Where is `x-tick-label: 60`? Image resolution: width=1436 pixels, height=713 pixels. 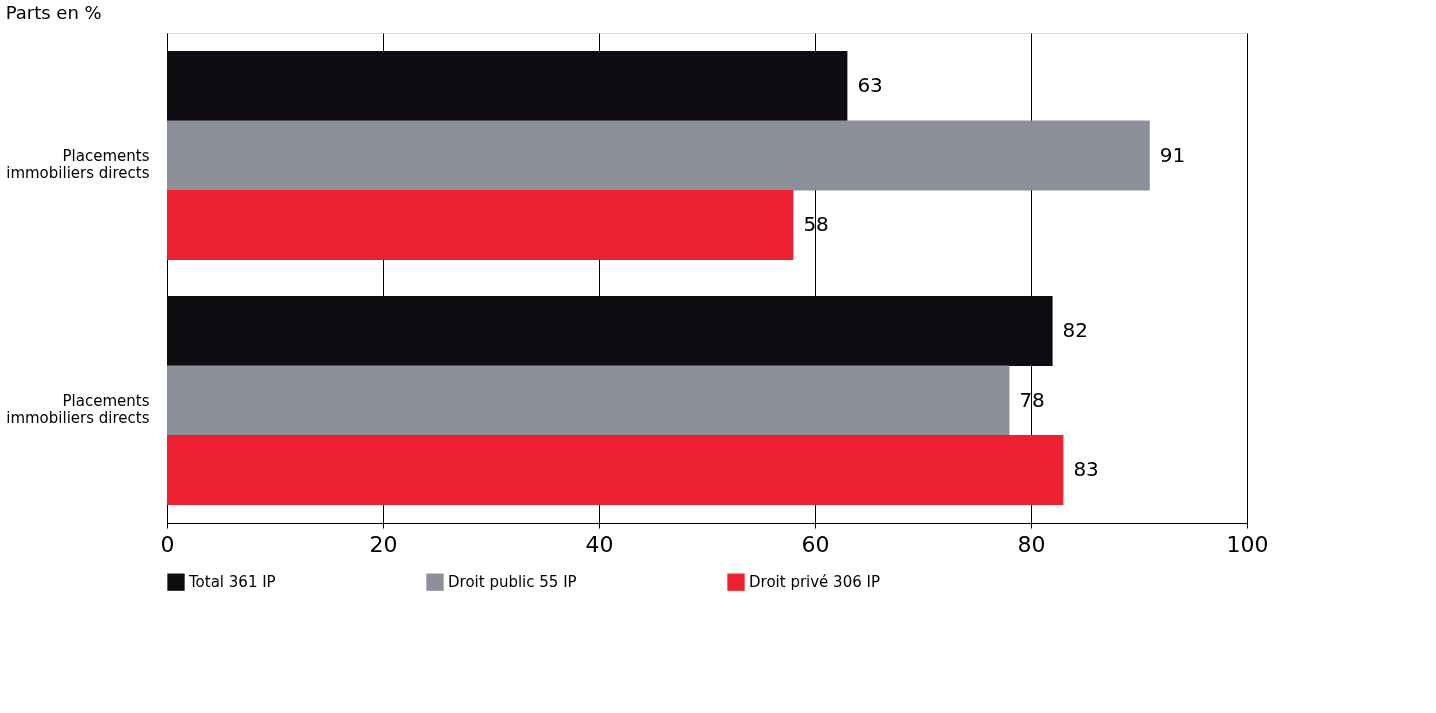 x-tick-label: 60 is located at coordinates (815, 544).